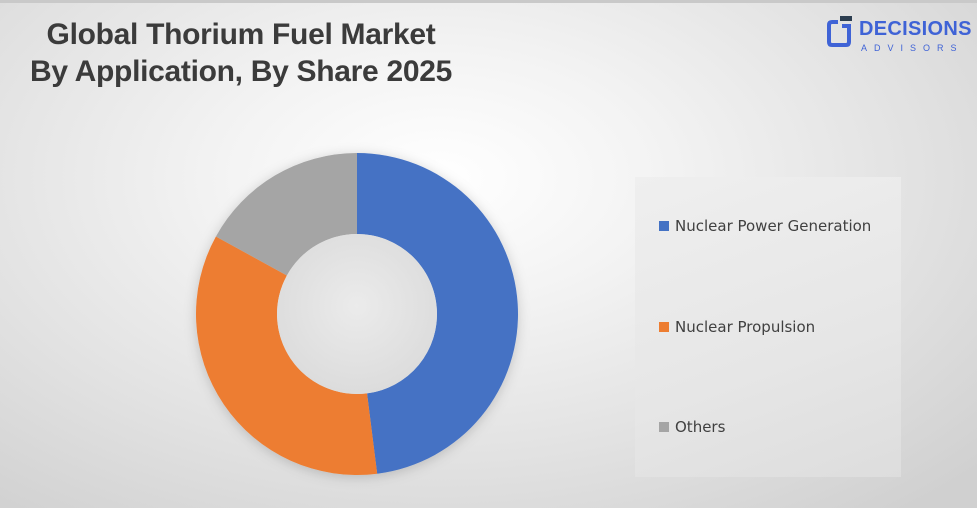  What do you see at coordinates (438, 313) in the screenshot?
I see `donut-slice-nuclear-power-generation` at bounding box center [438, 313].